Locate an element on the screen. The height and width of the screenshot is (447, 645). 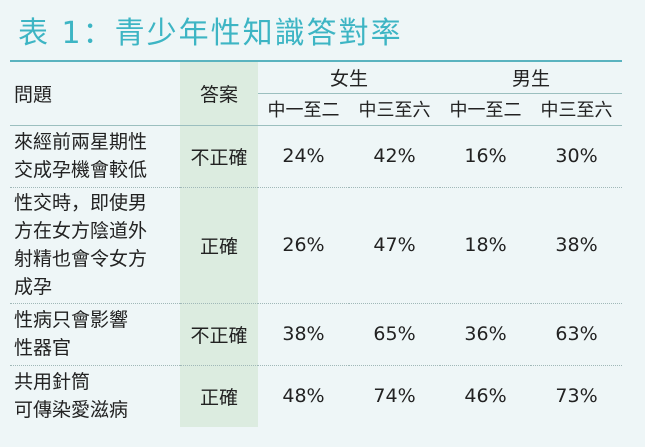
question-line: 性病只會影響 is located at coordinates (71, 320).